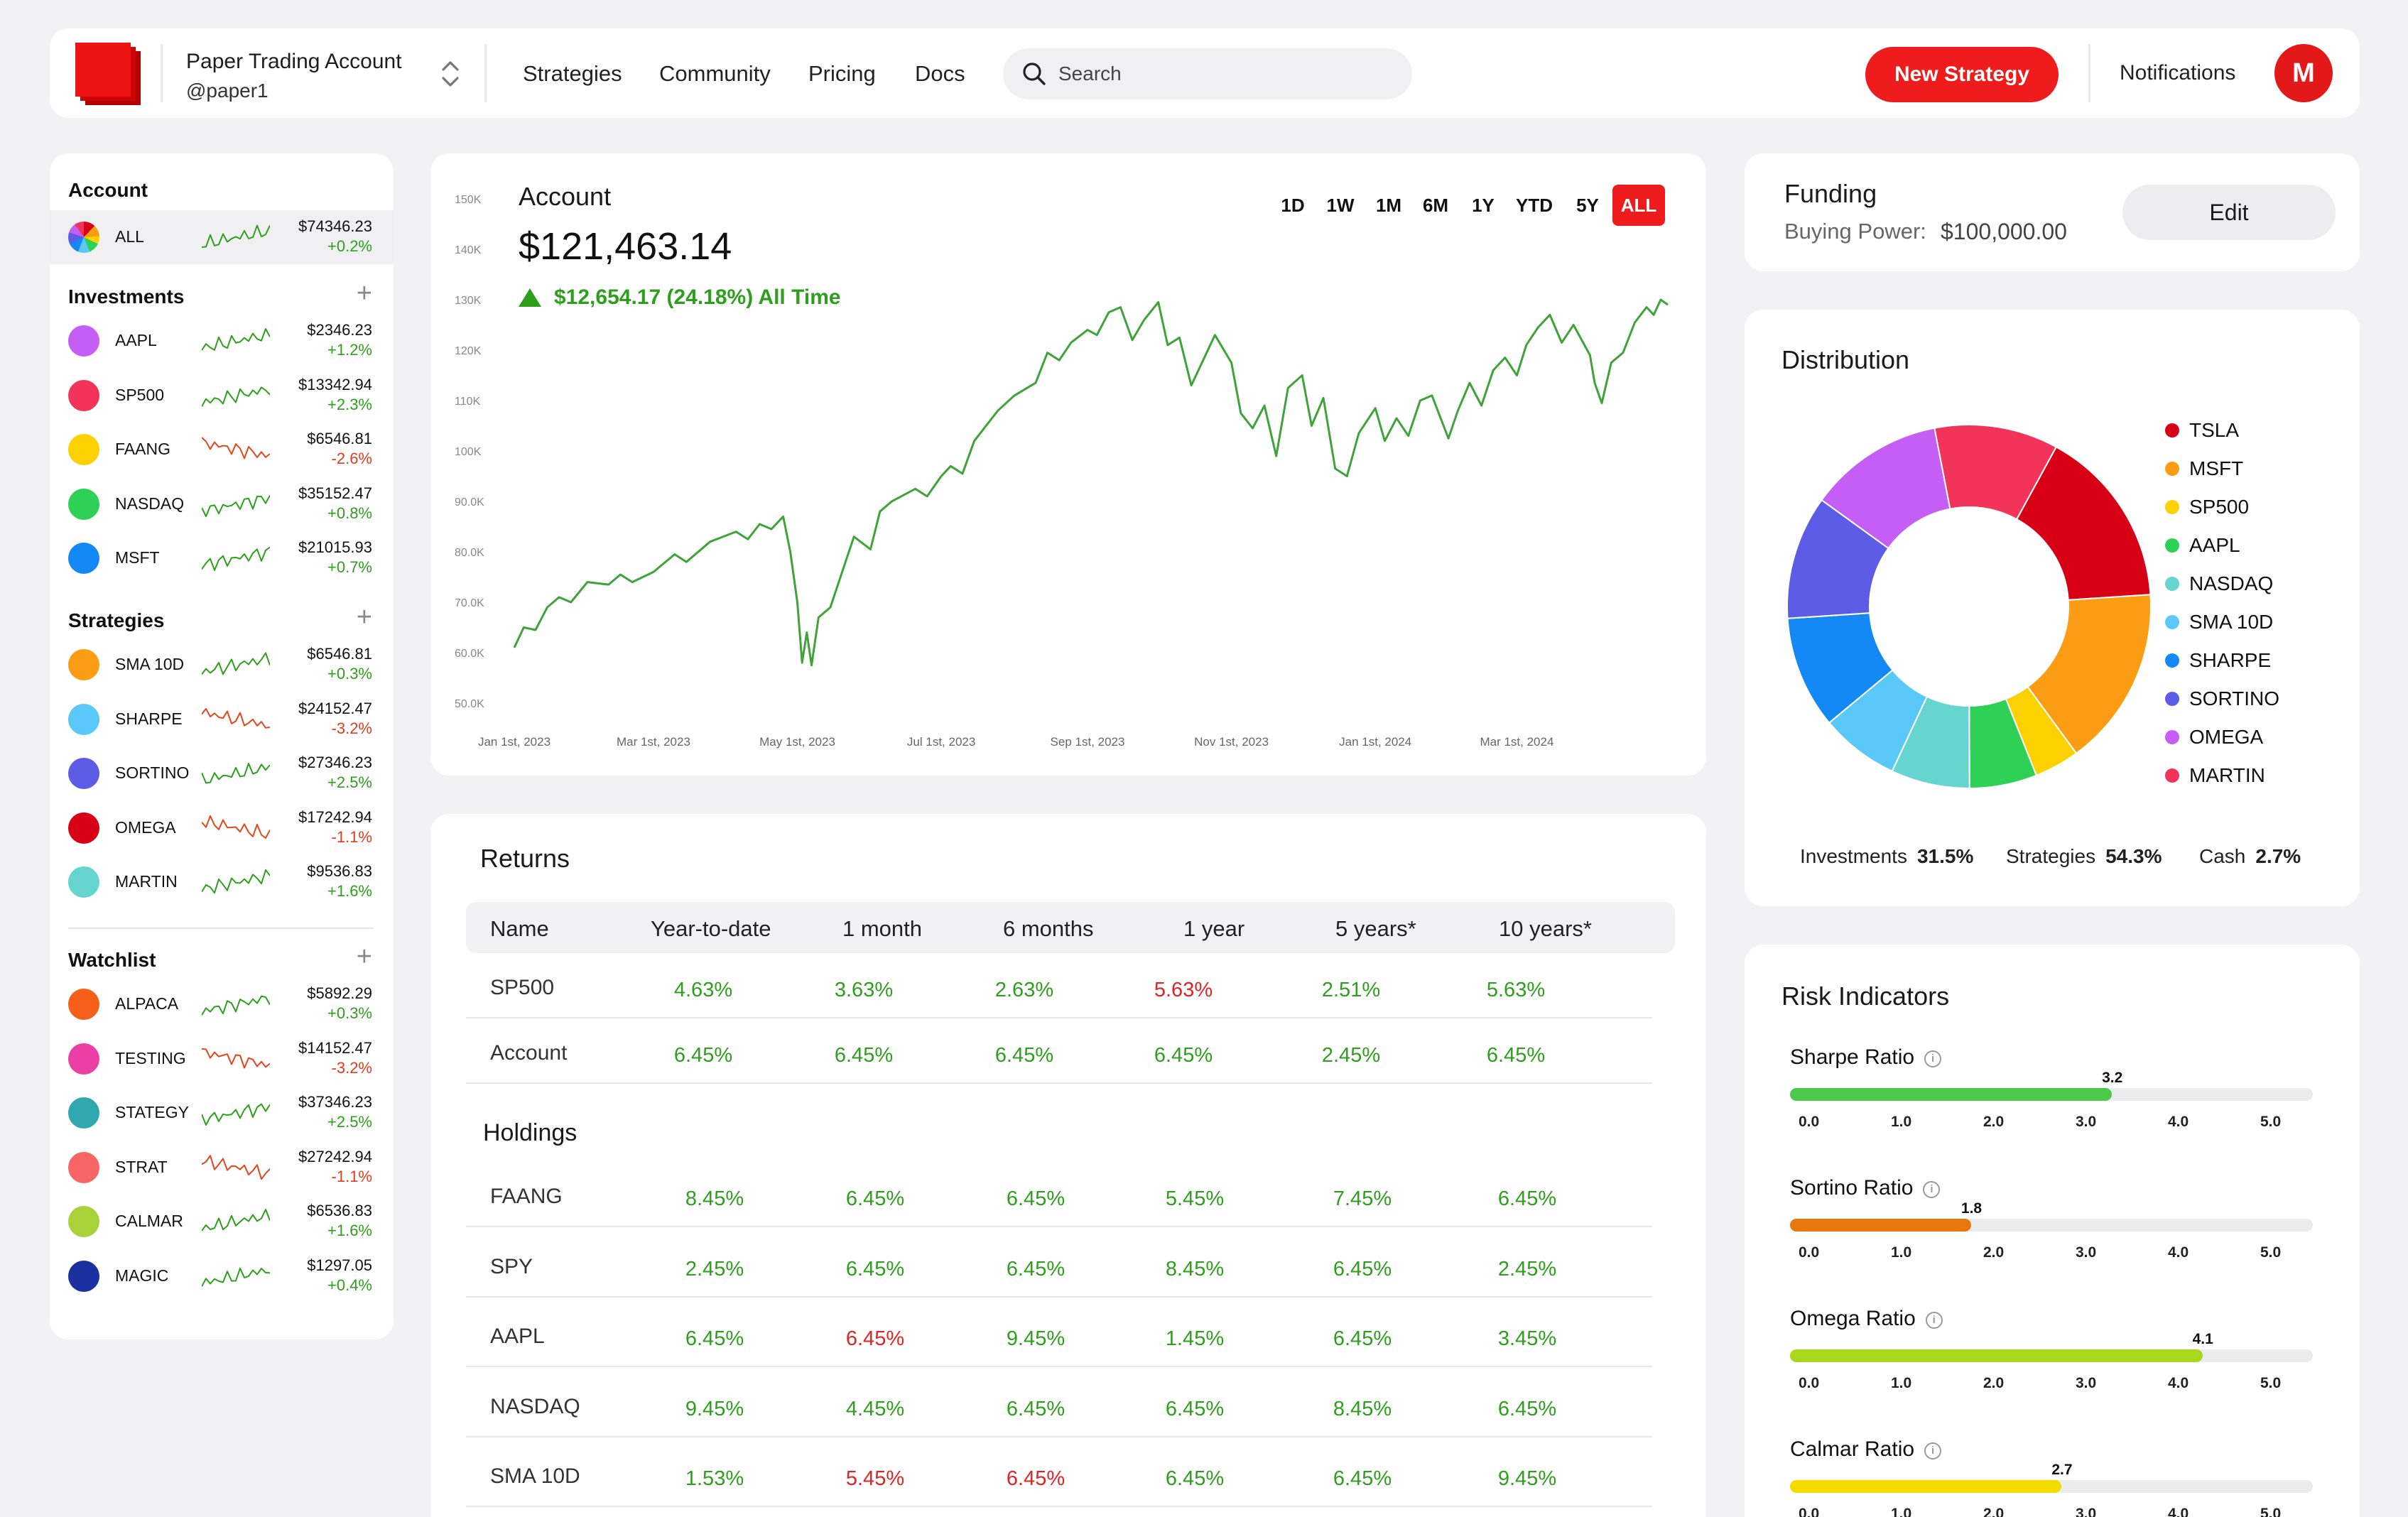 The image size is (2408, 1517). I want to click on table-row: AAPL 6.45% 6.45% 9.45% 1.45% 6.45% 3.45%, so click(1059, 1334).